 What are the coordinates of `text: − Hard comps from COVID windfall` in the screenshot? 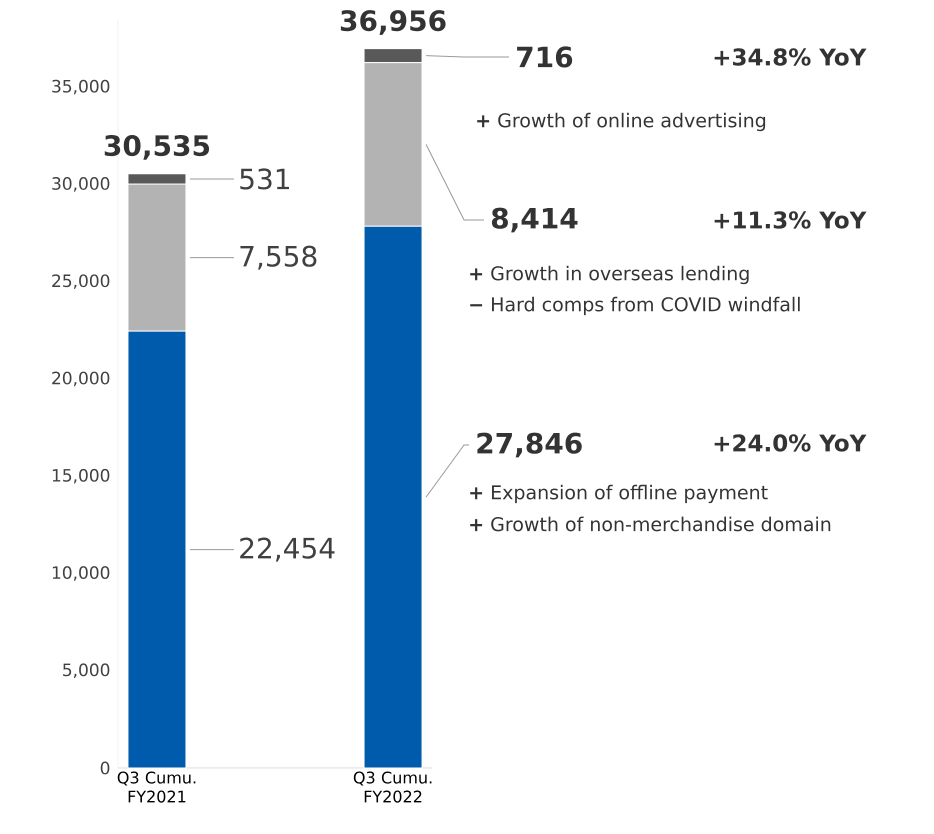 It's located at (635, 306).